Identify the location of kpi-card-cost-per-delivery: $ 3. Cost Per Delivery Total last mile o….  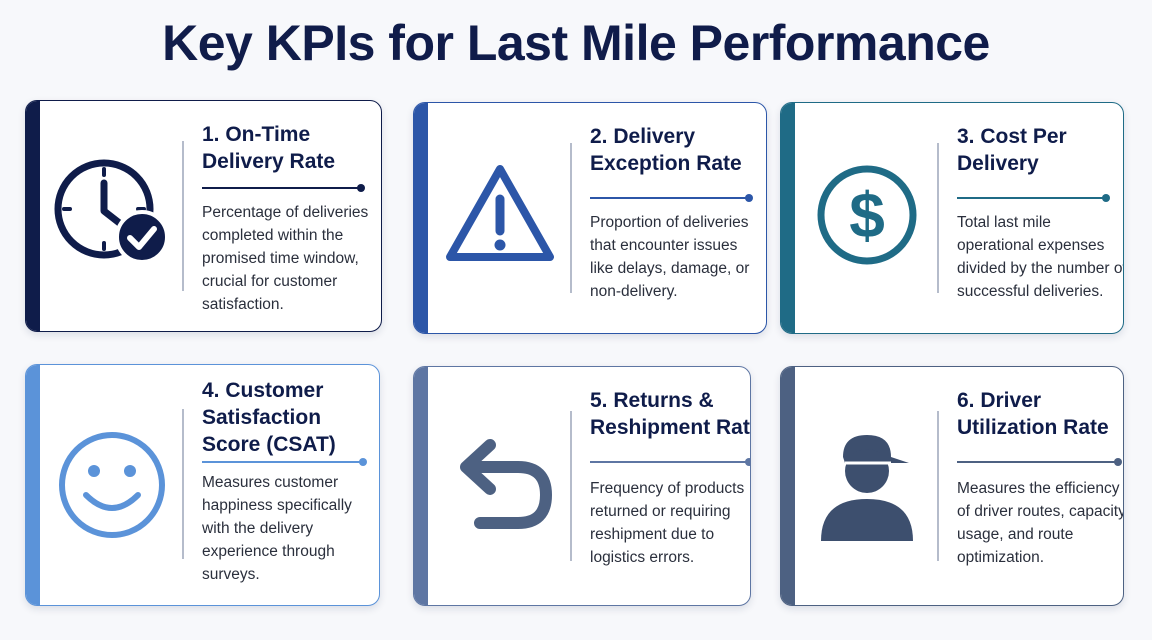
(952, 218).